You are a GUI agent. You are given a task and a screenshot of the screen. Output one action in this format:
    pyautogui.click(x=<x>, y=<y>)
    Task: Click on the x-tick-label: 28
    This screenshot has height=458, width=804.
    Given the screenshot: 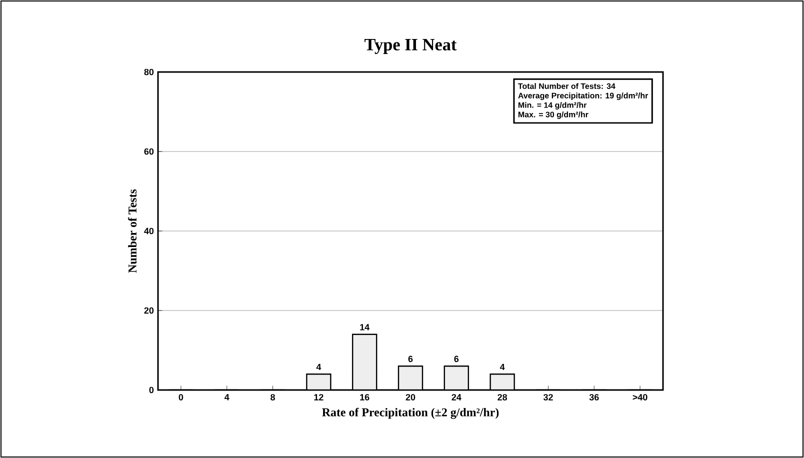 What is the action you would take?
    pyautogui.click(x=503, y=397)
    